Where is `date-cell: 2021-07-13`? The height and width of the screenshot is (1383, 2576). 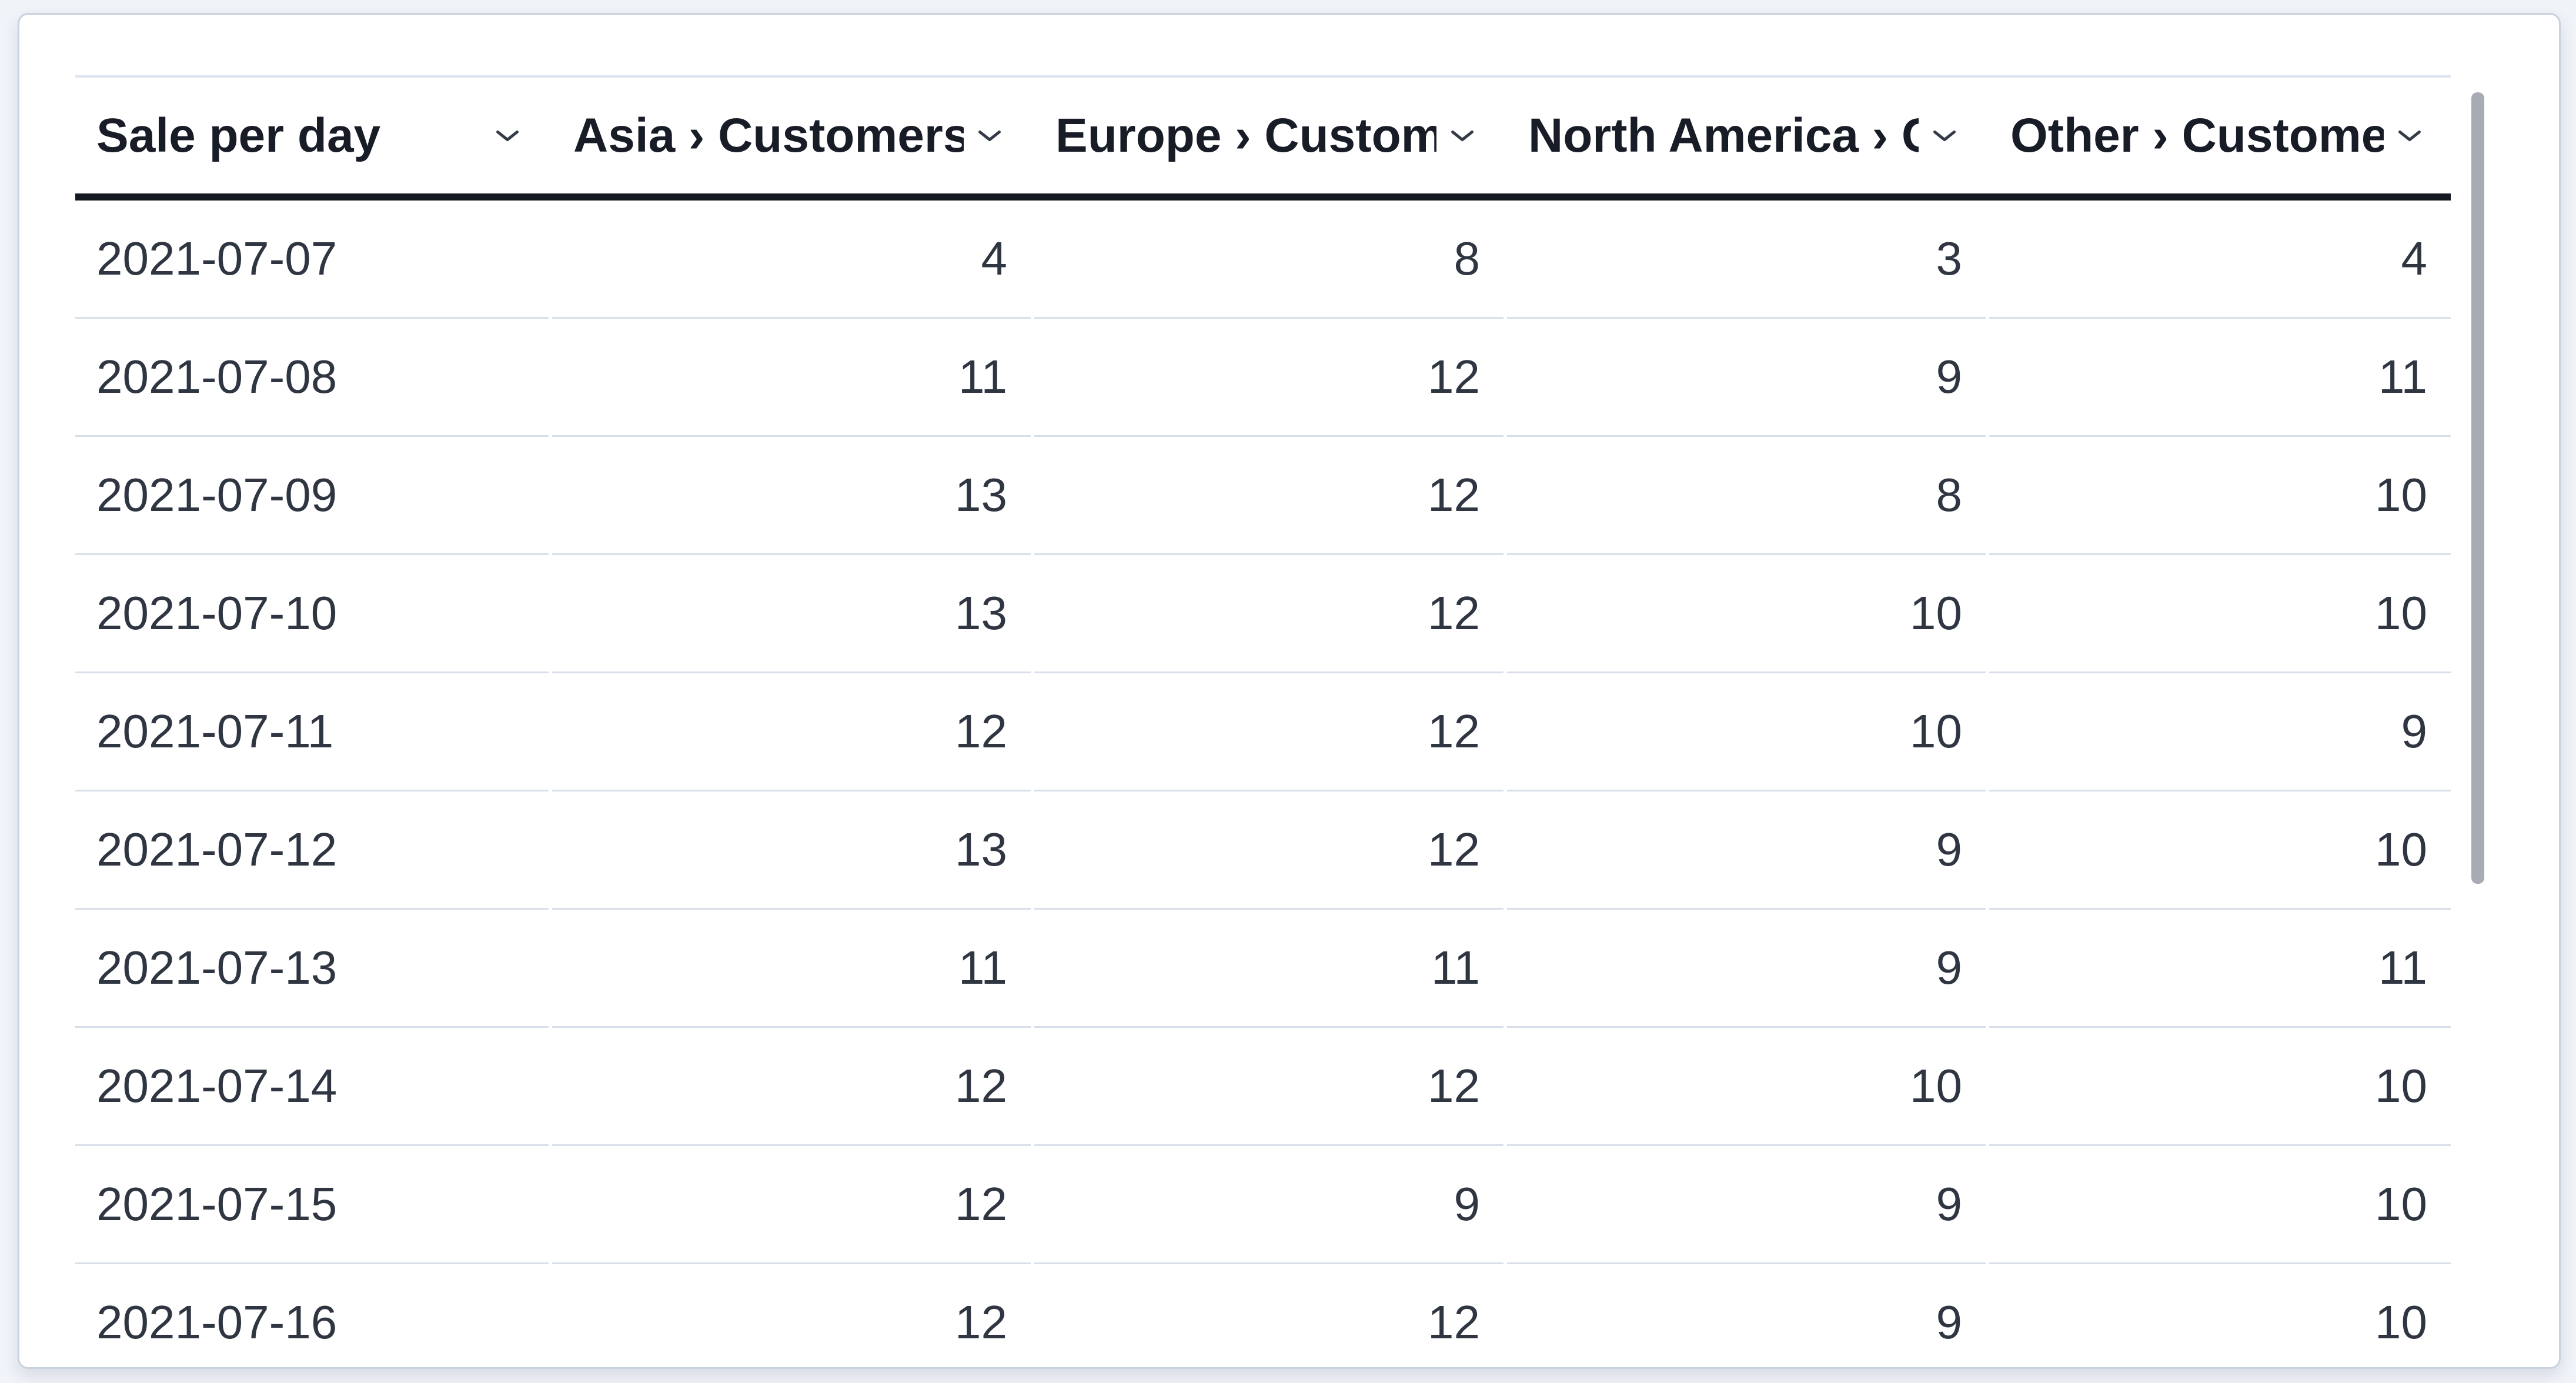 date-cell: 2021-07-13 is located at coordinates (312, 969).